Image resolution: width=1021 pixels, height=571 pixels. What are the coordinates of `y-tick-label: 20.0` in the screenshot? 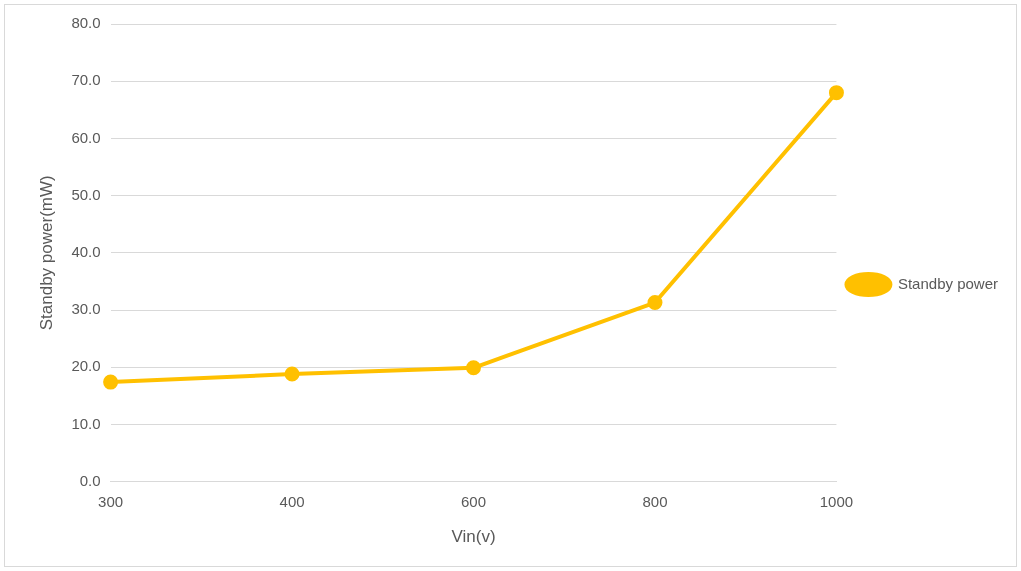 It's located at (86, 366).